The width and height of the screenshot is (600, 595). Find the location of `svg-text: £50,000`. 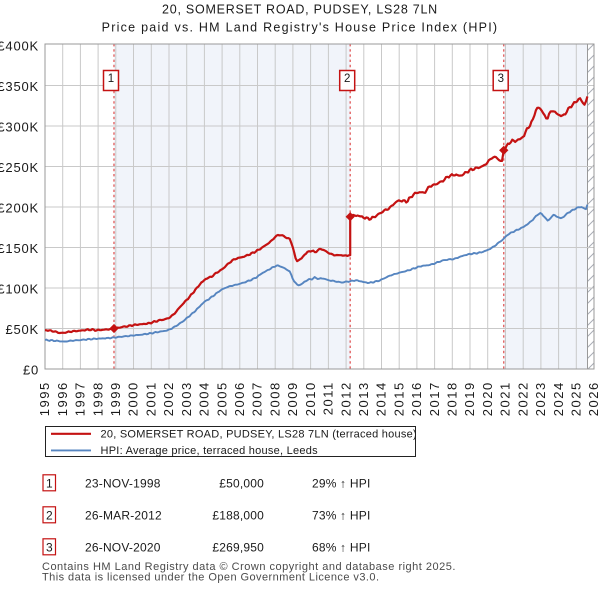

svg-text: £50,000 is located at coordinates (241, 483).